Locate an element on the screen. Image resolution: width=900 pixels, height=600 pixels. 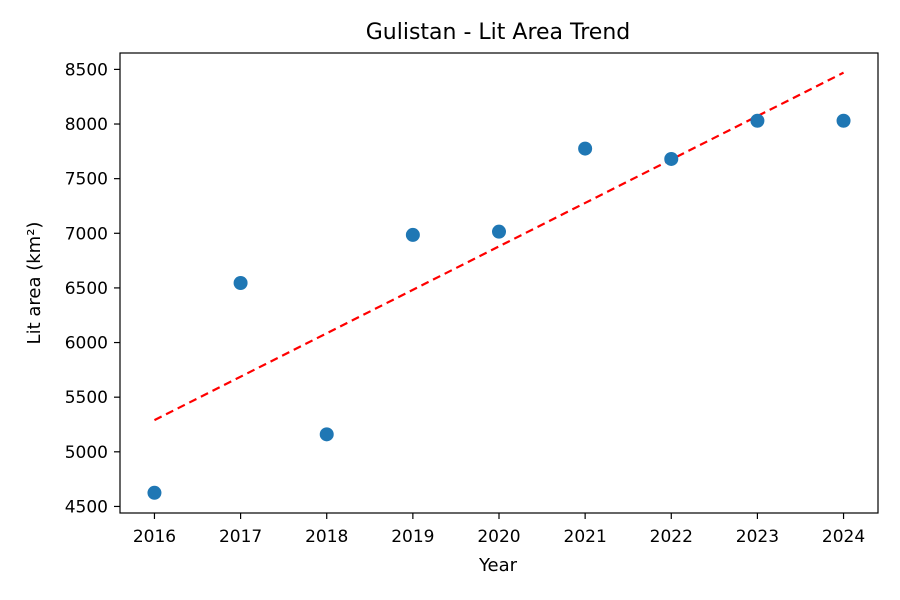
x-tick-label: 2024 is located at coordinates (843, 537).